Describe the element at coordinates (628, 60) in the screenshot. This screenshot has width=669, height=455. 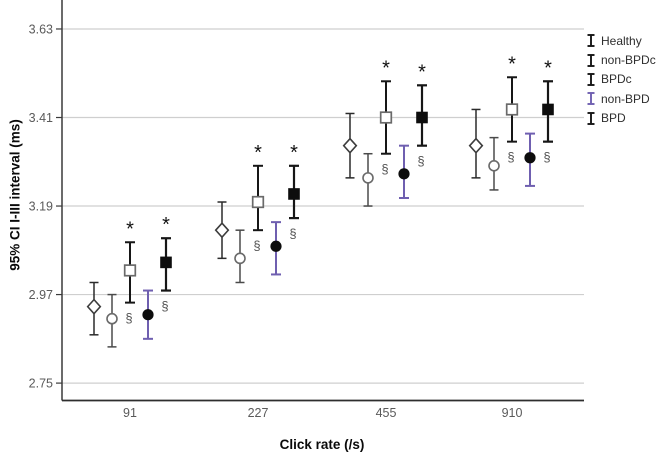
I see `legend-label: non-BPDc` at that location.